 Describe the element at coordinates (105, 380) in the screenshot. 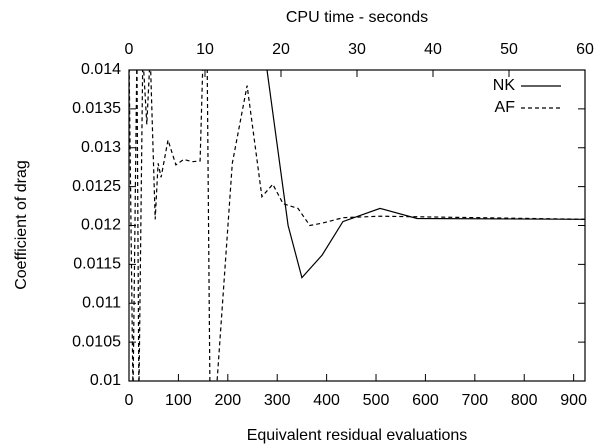

I see `y-tick-label: 0.01` at that location.